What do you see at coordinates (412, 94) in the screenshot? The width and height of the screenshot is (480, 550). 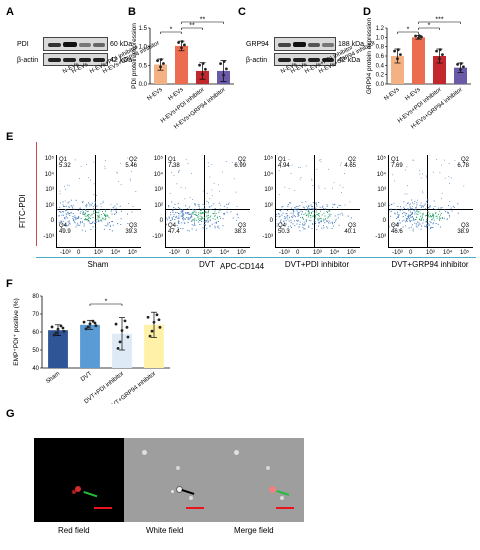 I see `category-label: H-EVs` at bounding box center [412, 94].